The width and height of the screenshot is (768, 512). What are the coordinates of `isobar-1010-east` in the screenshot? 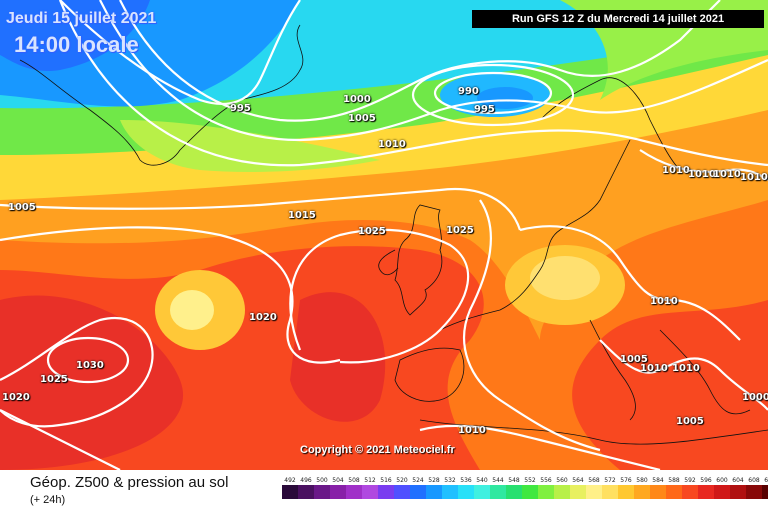 It's located at (703, 165).